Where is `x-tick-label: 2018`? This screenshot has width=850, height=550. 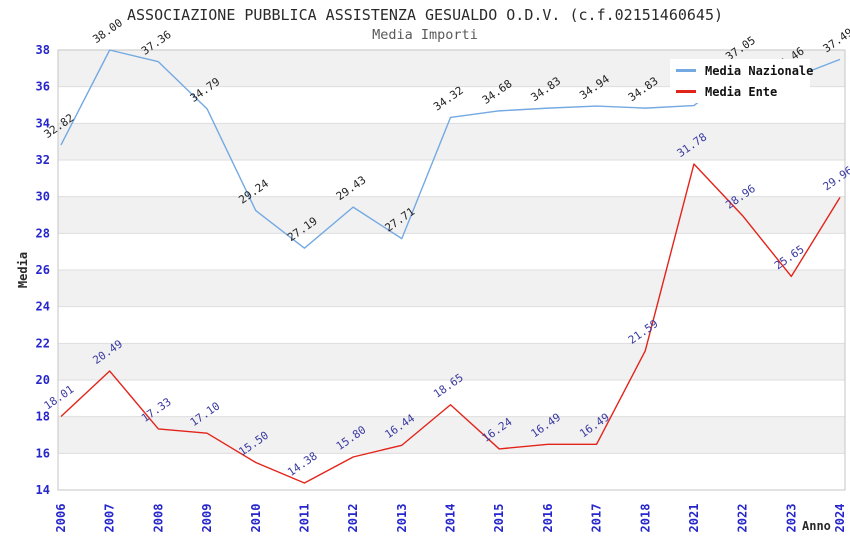 x-tick-label: 2018 is located at coordinates (645, 518).